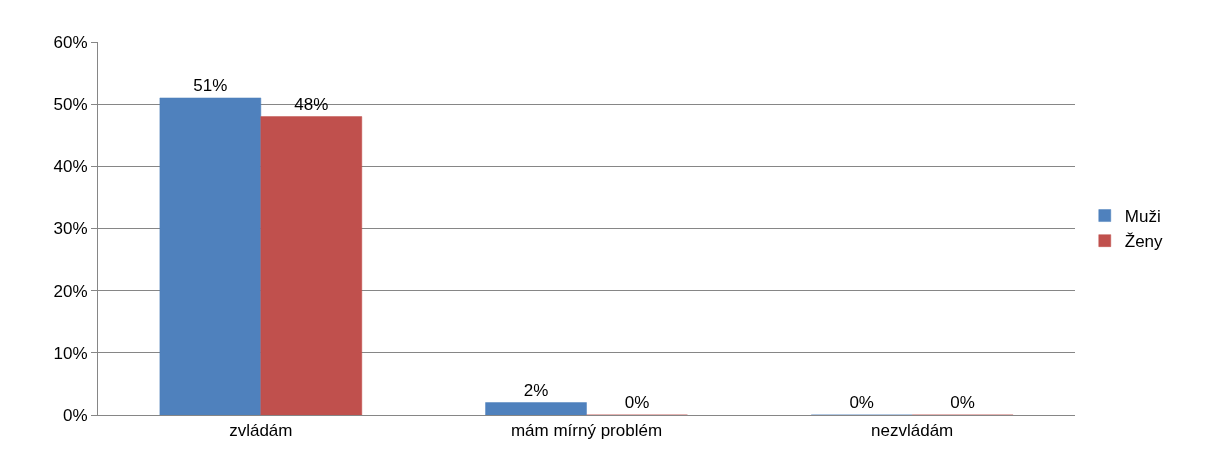  Describe the element at coordinates (912, 431) in the screenshot. I see `x-tick-label: nezvládám` at that location.